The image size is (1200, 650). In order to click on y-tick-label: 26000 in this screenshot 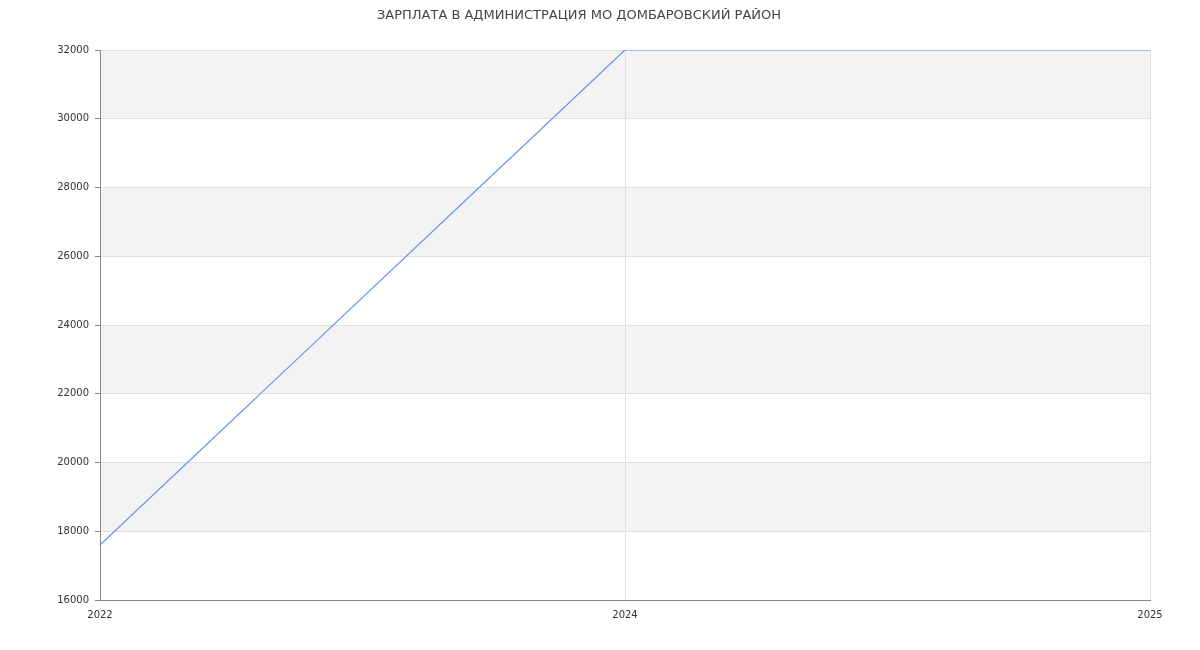, I will do `click(73, 255)`.